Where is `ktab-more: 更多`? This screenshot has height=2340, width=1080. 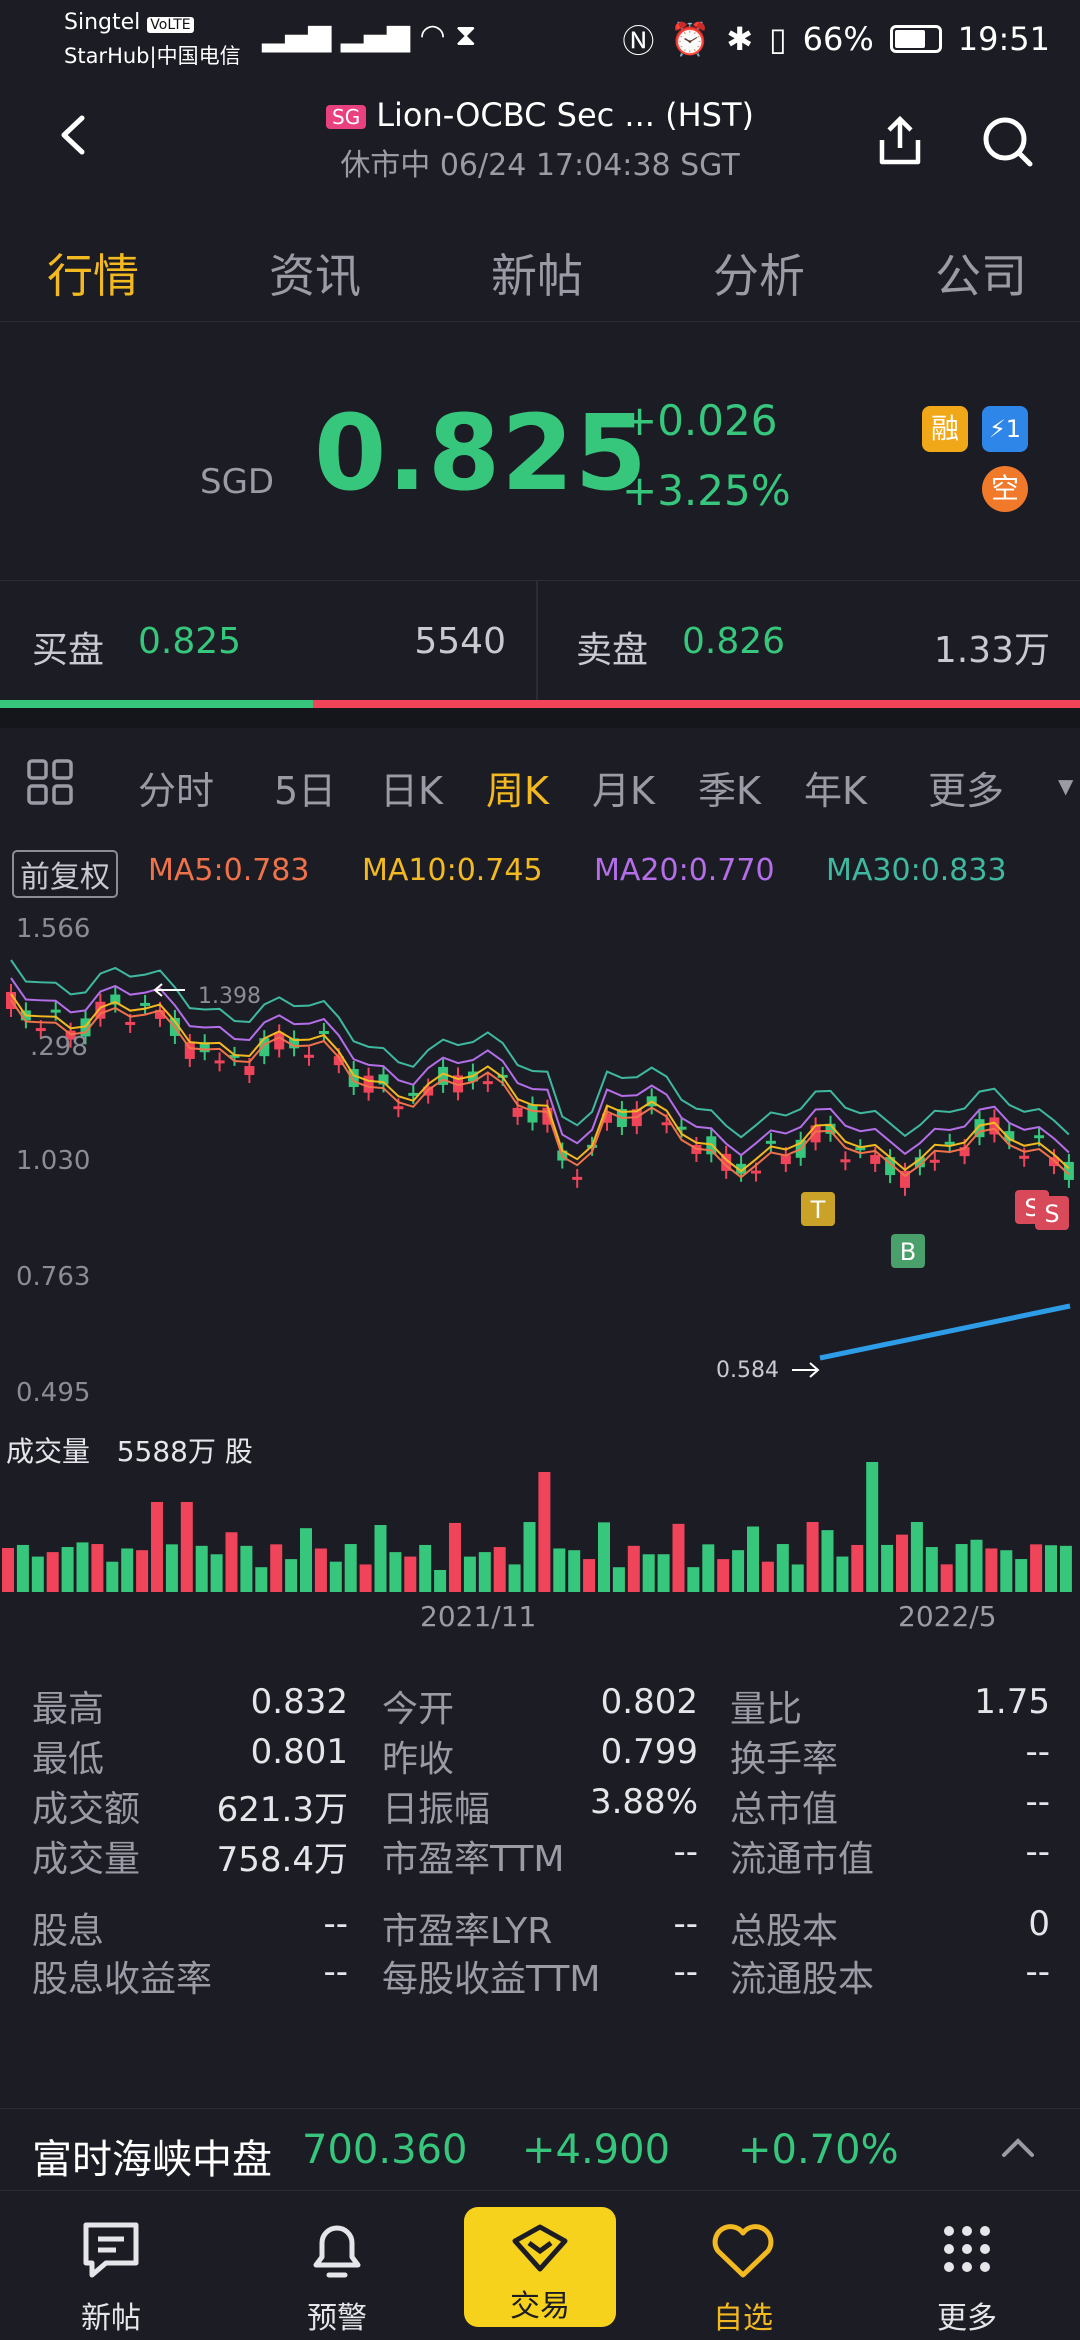
ktab-more: 更多 is located at coordinates (966, 791).